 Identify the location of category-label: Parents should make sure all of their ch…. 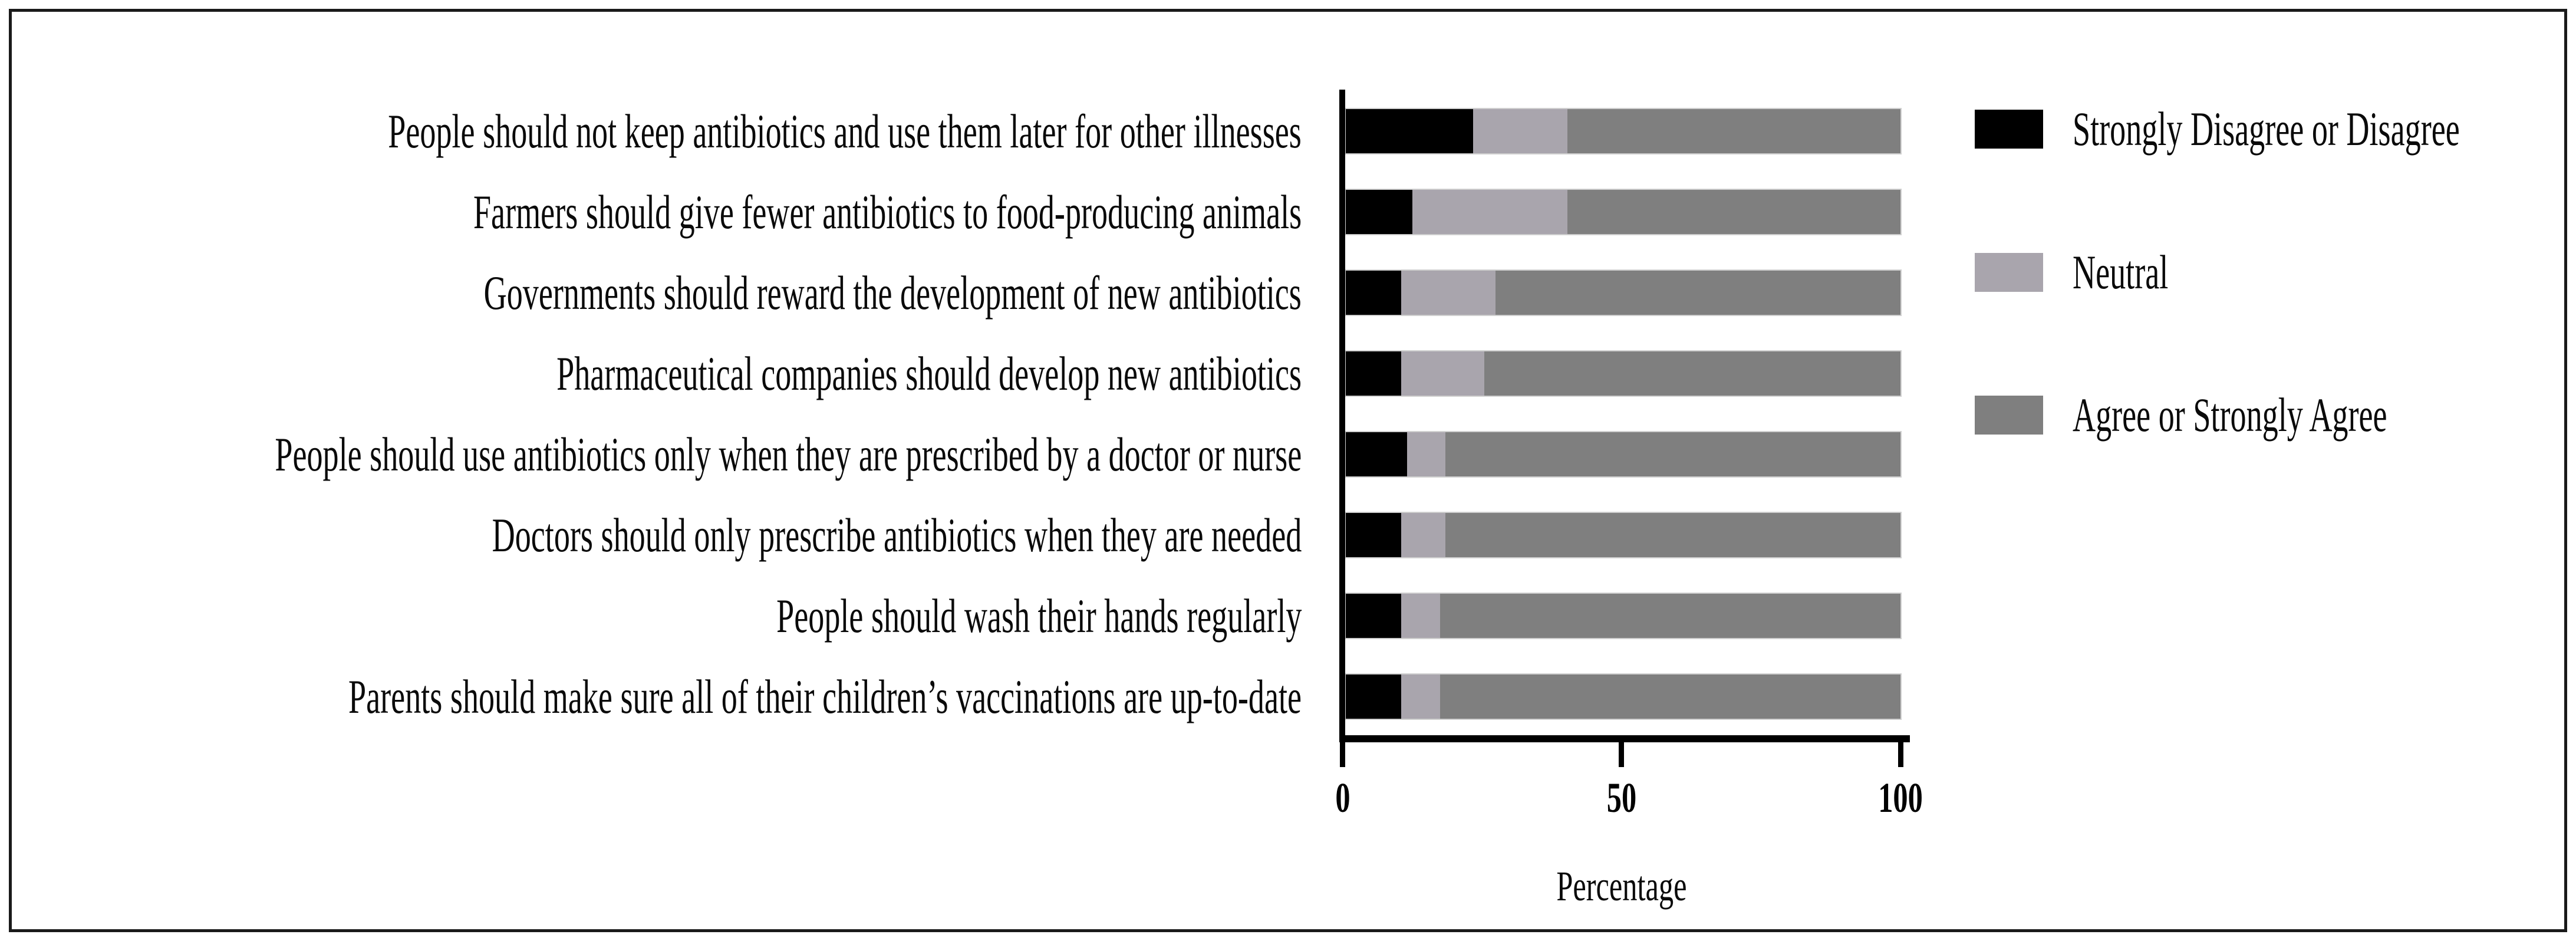
(663, 696).